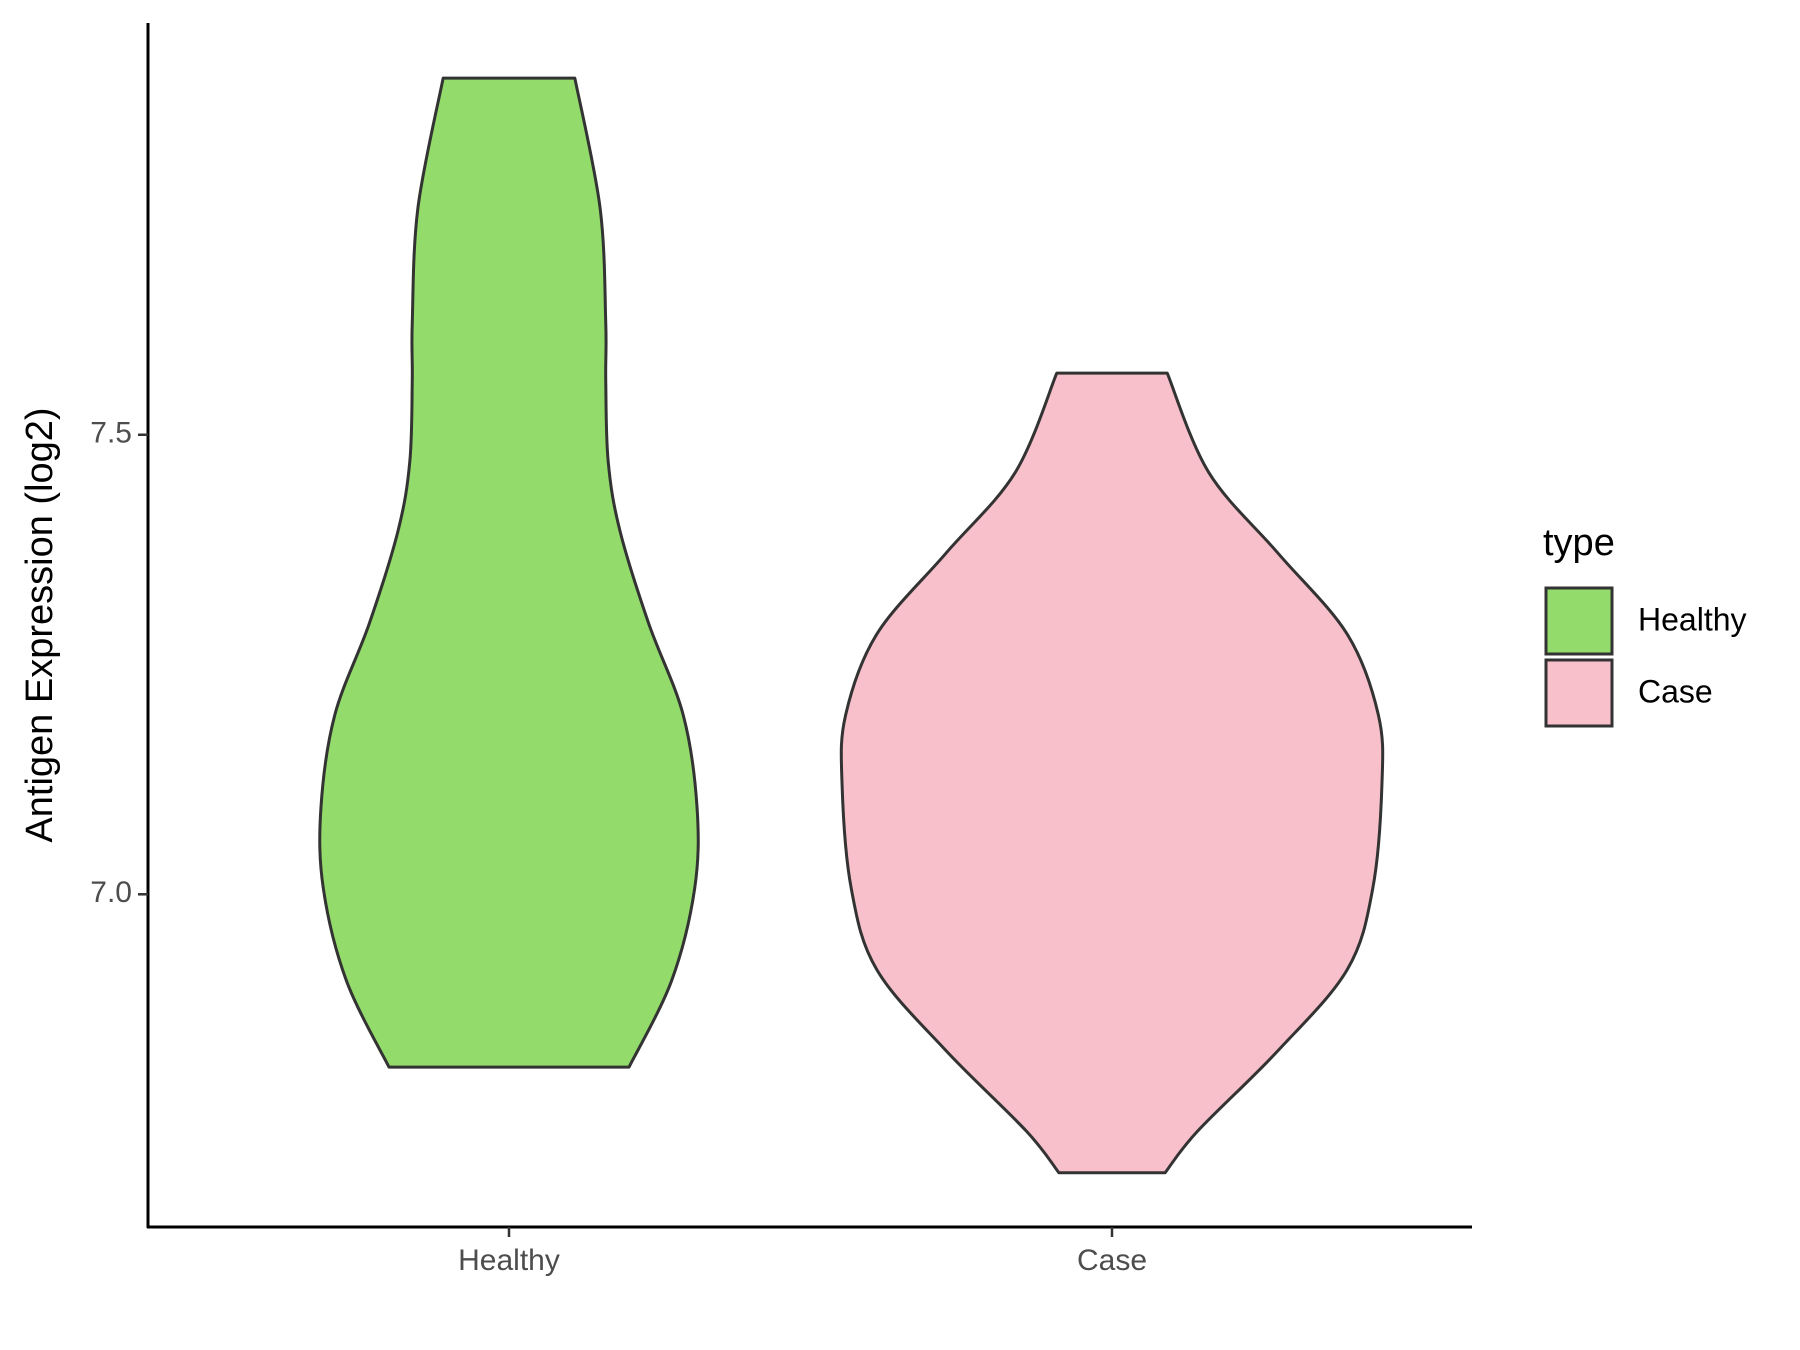  Describe the element at coordinates (111, 892) in the screenshot. I see `y-tick-label: 7.0` at that location.